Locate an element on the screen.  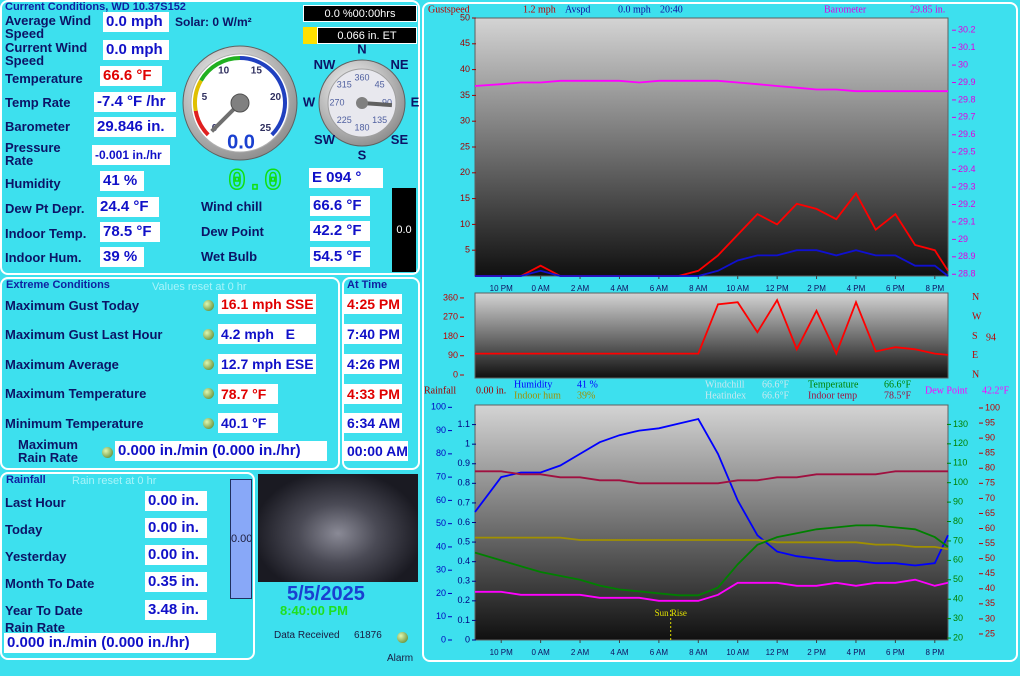
time: 4:26 PM is located at coordinates (373, 364).